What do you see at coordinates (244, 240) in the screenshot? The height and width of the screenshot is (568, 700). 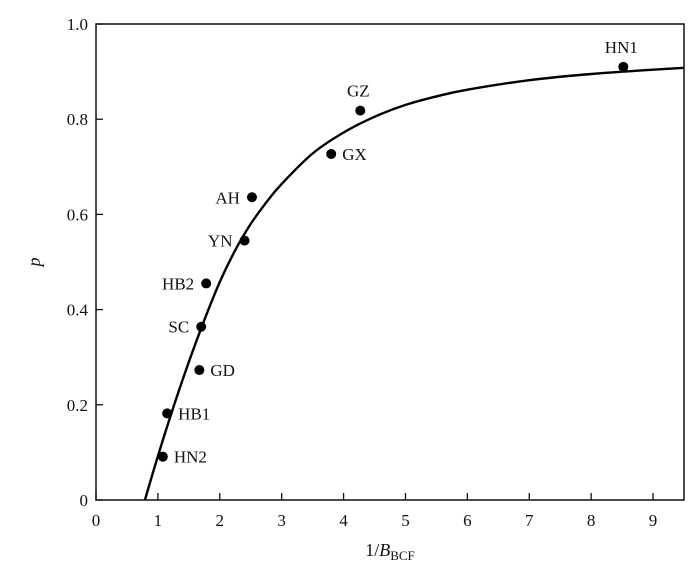 I see `data-point-yn` at bounding box center [244, 240].